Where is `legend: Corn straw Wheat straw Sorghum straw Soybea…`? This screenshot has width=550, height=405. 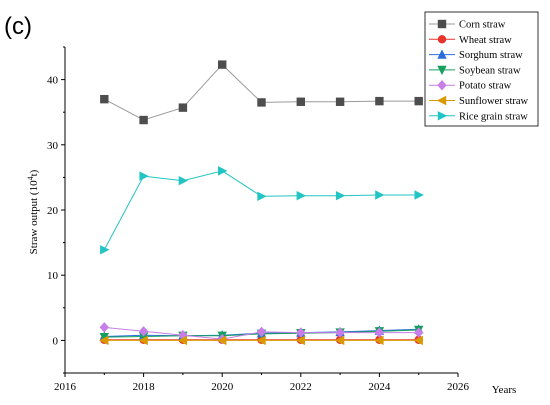
legend: Corn straw Wheat straw Sorghum straw Soybea… is located at coordinates (481, 69).